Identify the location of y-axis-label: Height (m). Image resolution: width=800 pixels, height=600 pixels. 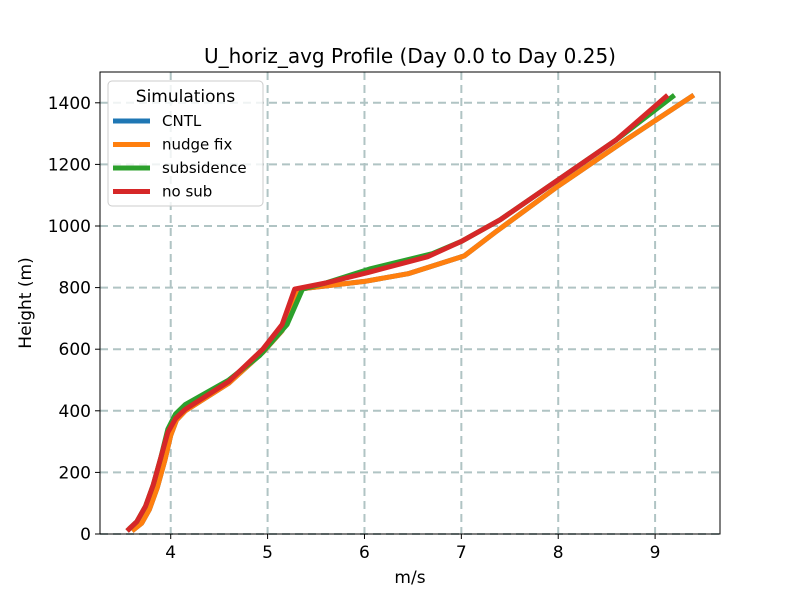
(26, 302).